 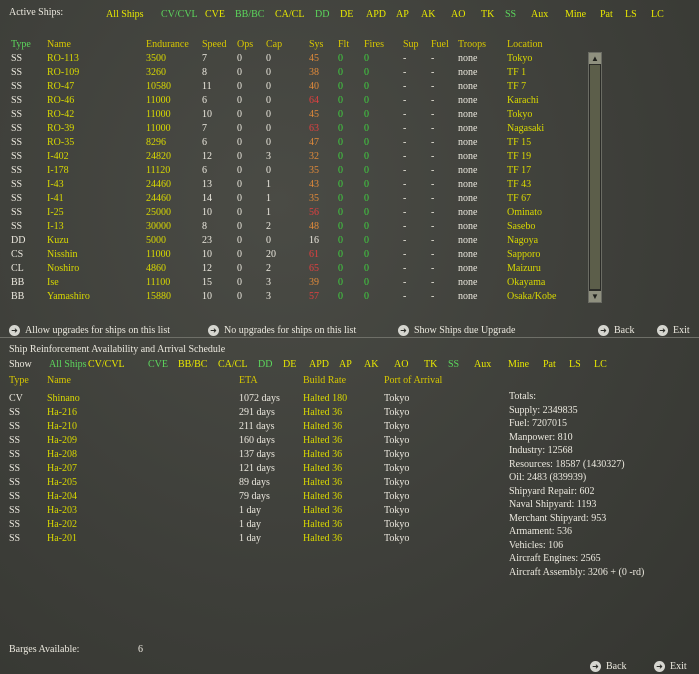 I want to click on show-due-upgrade-button: ➜ Show Ships due Upgrade, so click(x=456, y=330).